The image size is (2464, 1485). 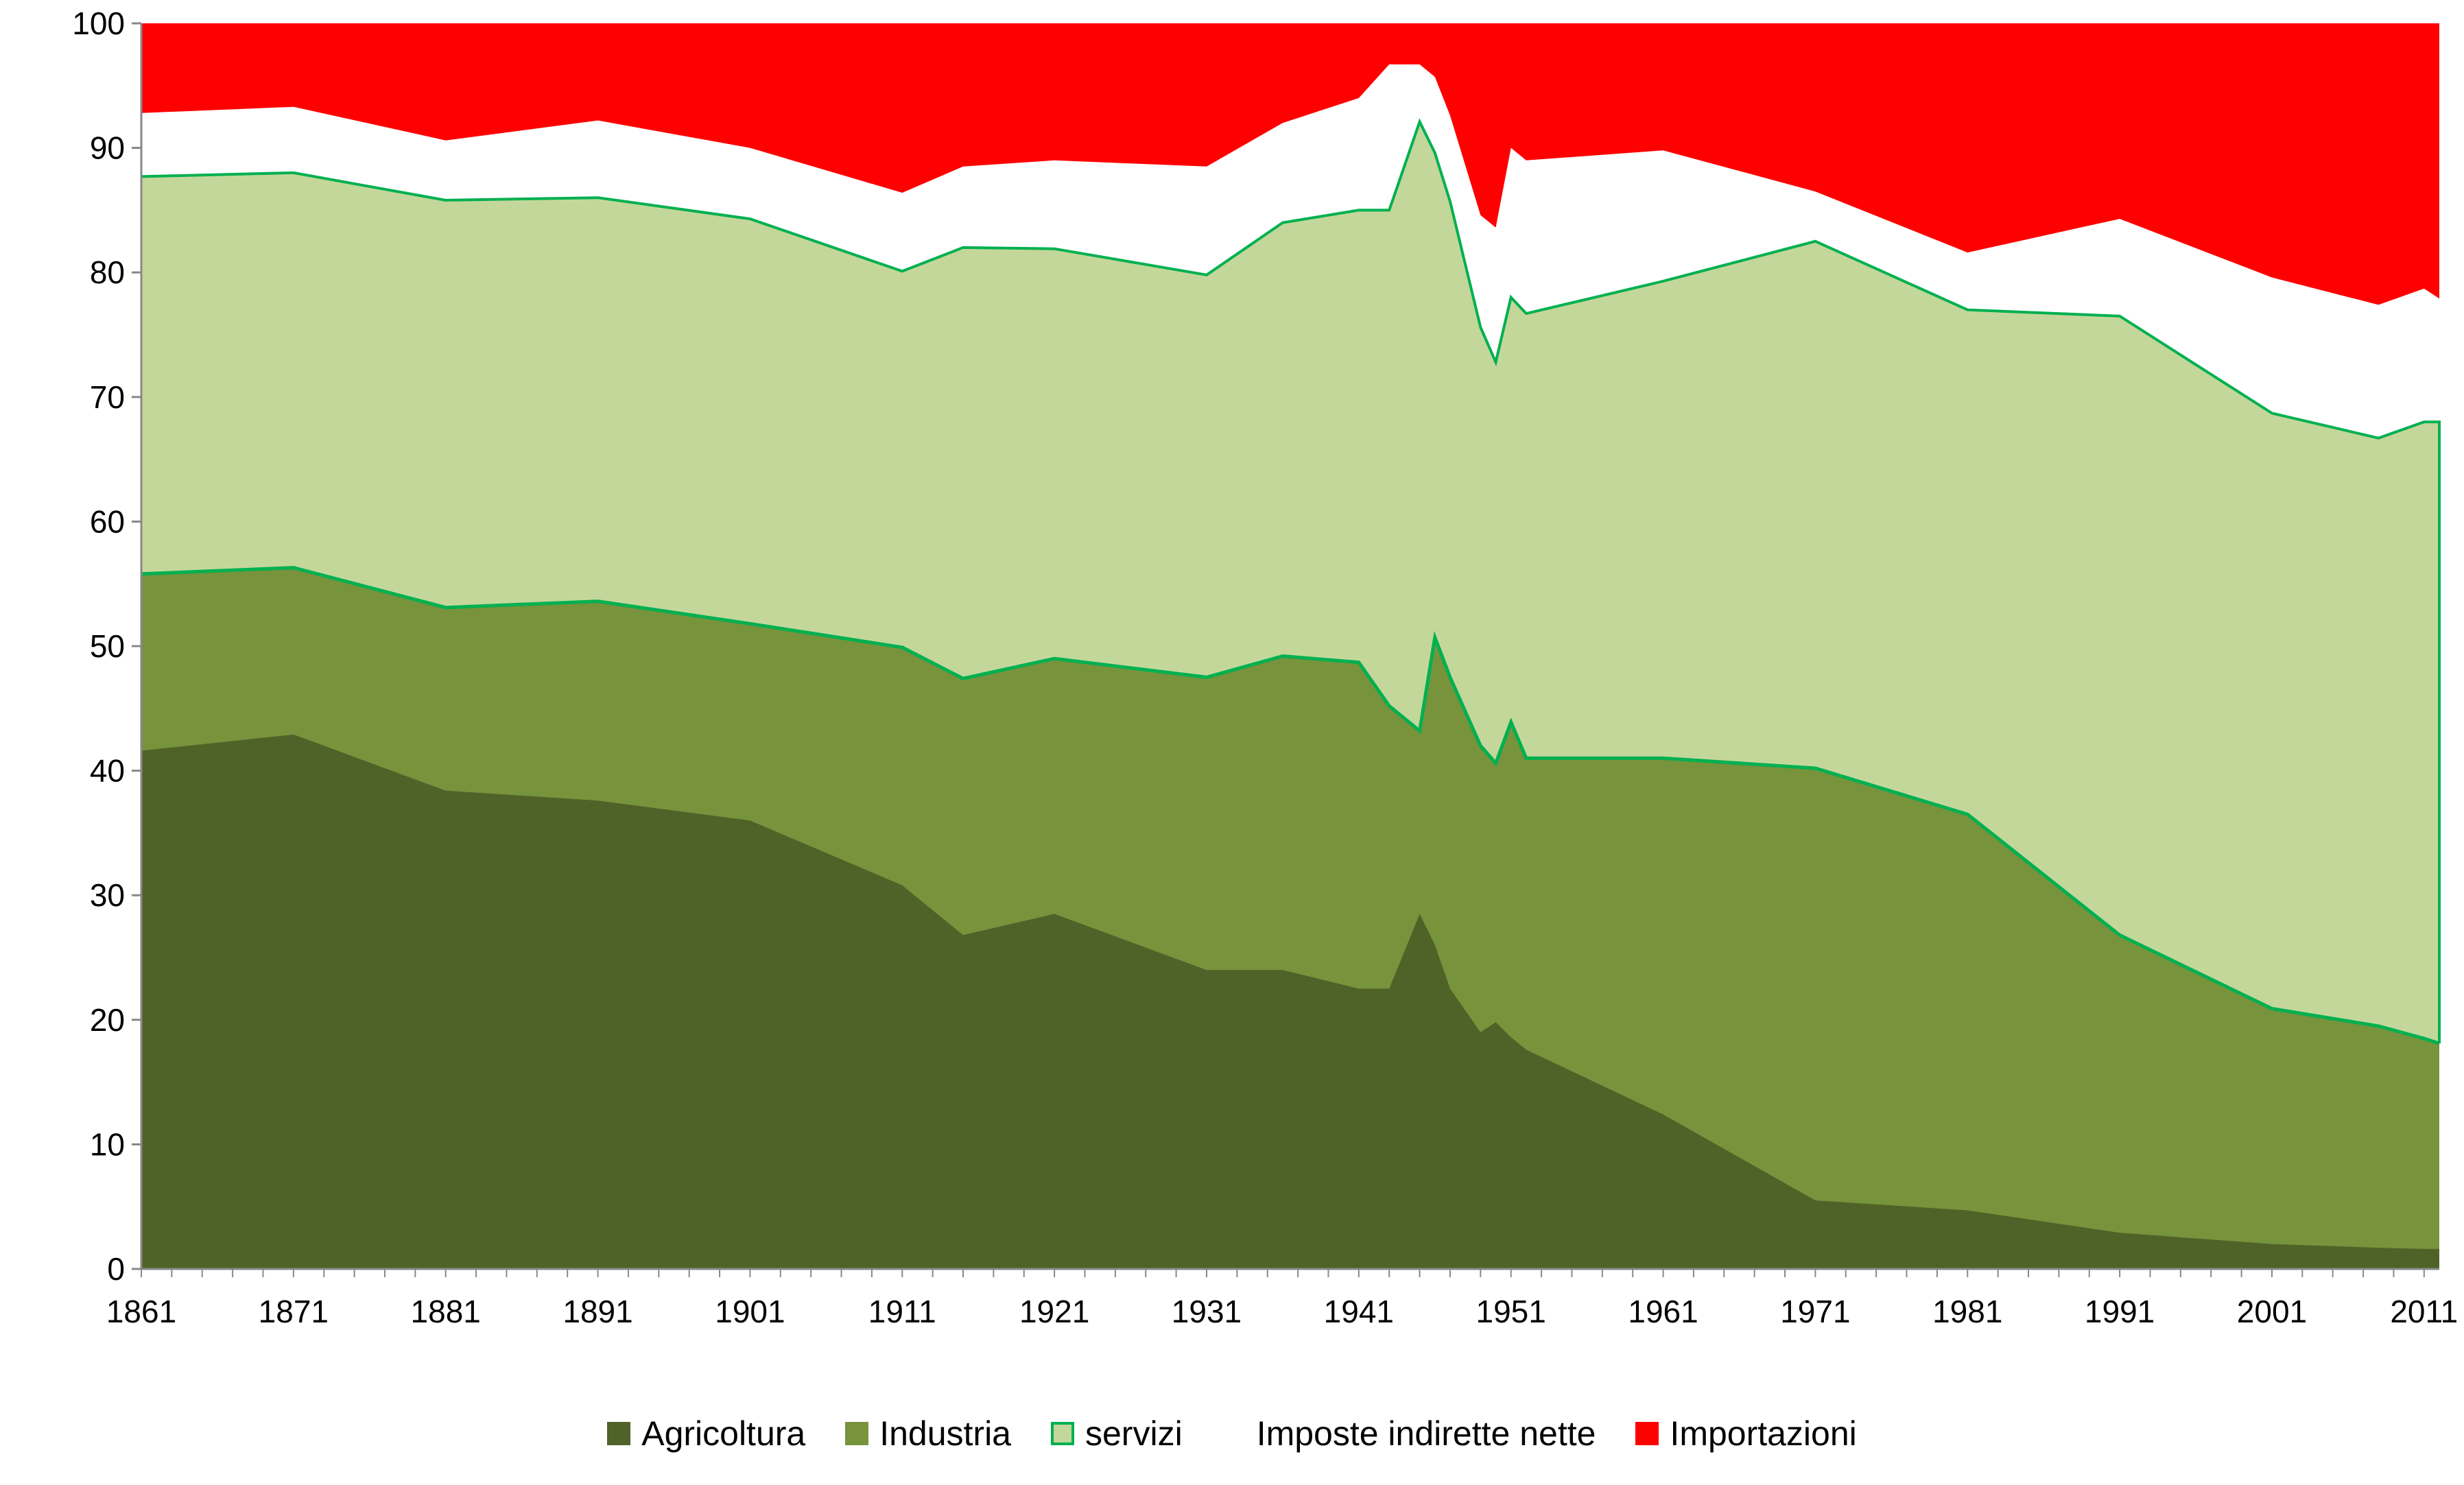 What do you see at coordinates (902, 1311) in the screenshot?
I see `x-tick-label: 1911` at bounding box center [902, 1311].